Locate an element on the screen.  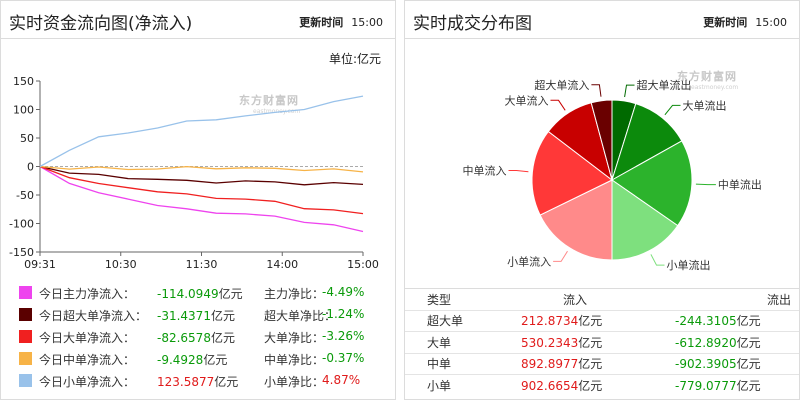
pie-label: 中单流入 is located at coordinates (485, 171).